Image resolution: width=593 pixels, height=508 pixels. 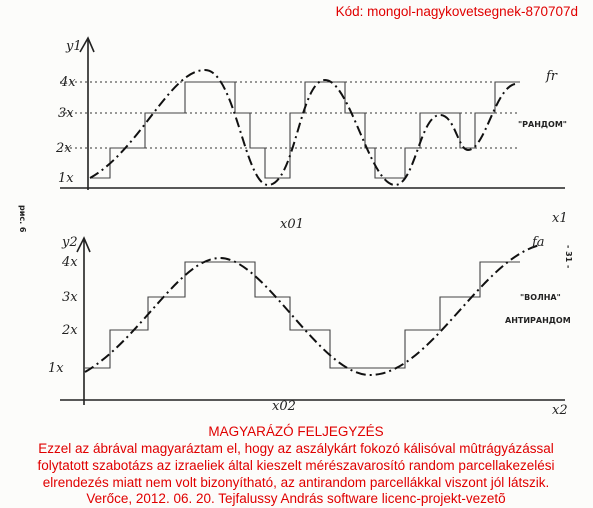 I want to click on y-label: y2, so click(x=69, y=242).